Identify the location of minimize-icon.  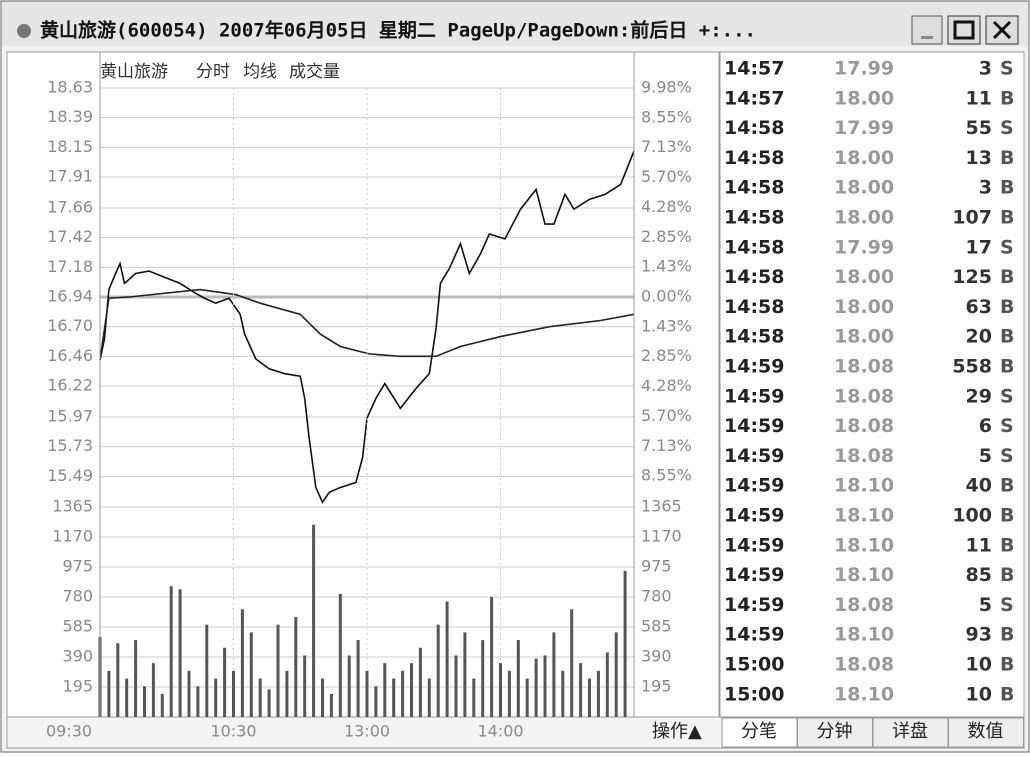
(927, 37).